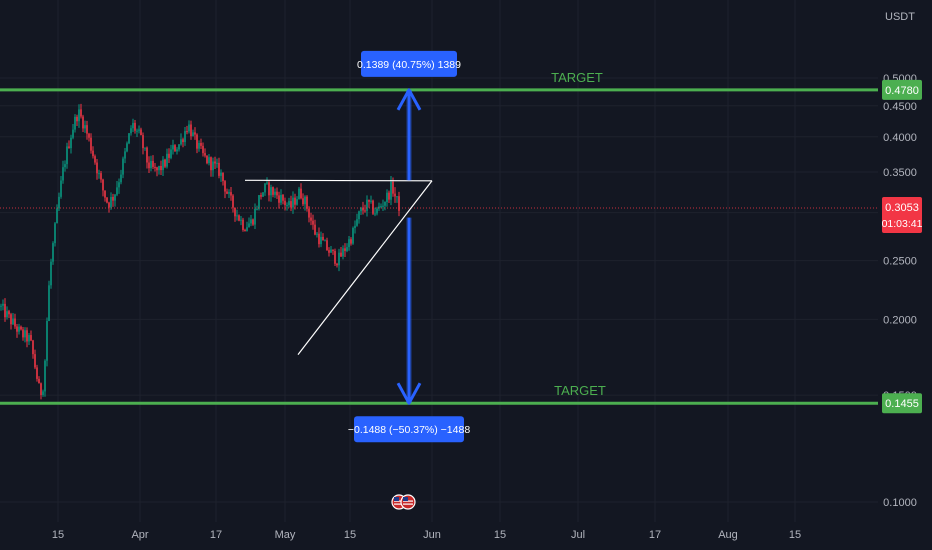 This screenshot has width=932, height=550. What do you see at coordinates (409, 393) in the screenshot?
I see `measure-arrowhead` at bounding box center [409, 393].